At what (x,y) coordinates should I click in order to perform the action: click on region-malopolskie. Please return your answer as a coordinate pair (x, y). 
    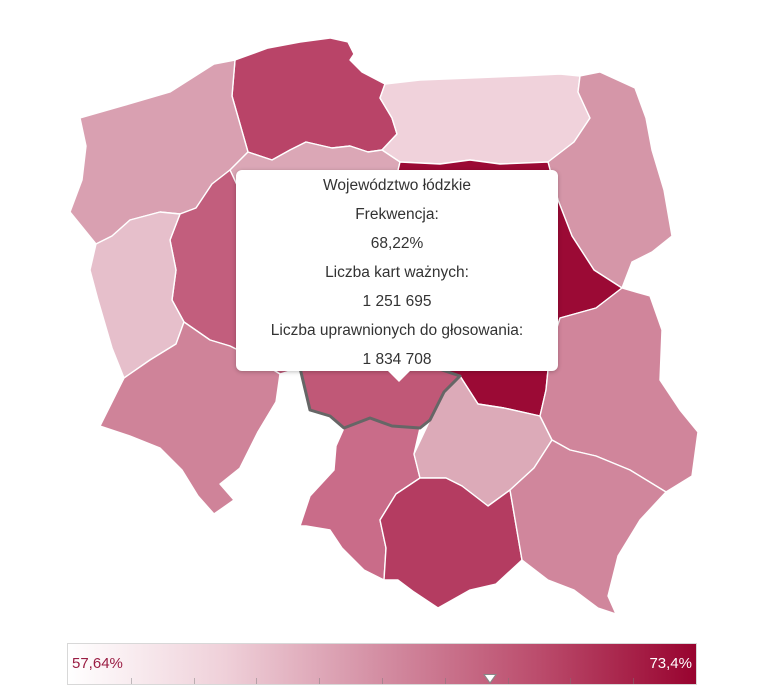
    Looking at the image, I should click on (451, 543).